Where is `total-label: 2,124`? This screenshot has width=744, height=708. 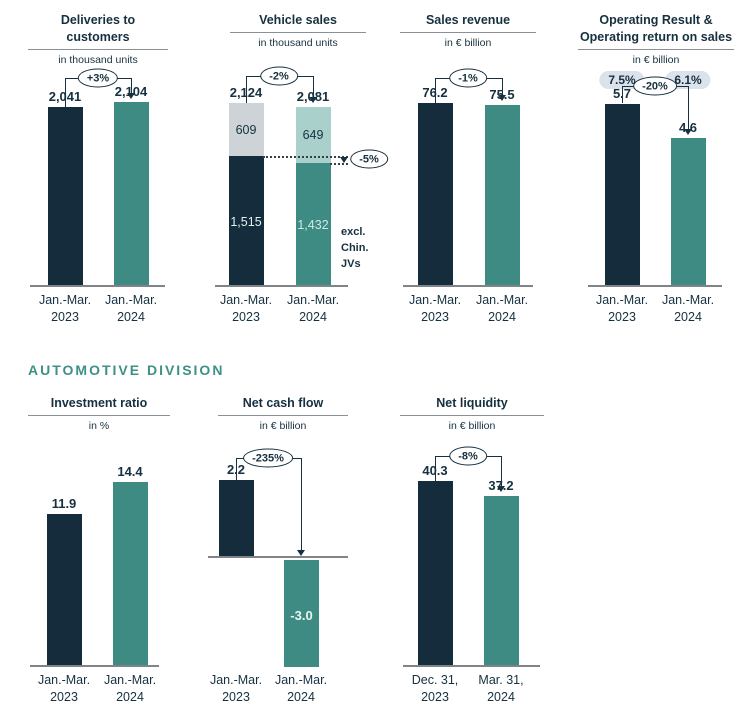 total-label: 2,124 is located at coordinates (246, 92).